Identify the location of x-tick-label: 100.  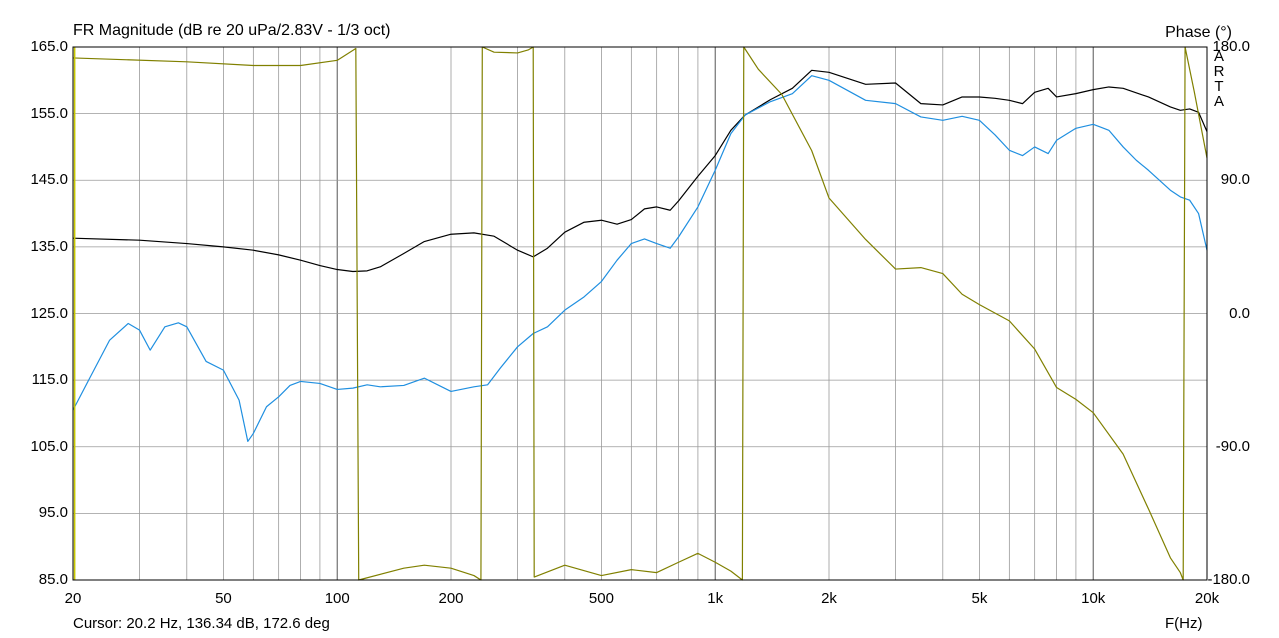
(337, 598).